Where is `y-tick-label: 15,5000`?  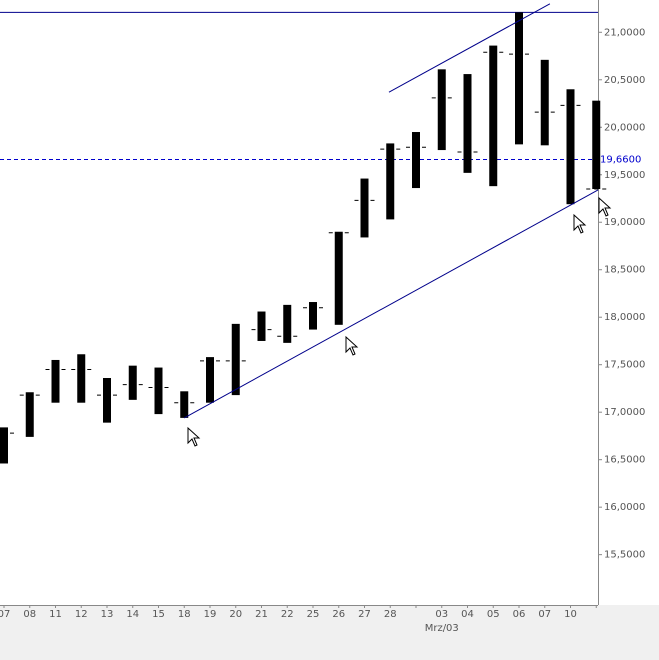 y-tick-label: 15,5000 is located at coordinates (624, 555).